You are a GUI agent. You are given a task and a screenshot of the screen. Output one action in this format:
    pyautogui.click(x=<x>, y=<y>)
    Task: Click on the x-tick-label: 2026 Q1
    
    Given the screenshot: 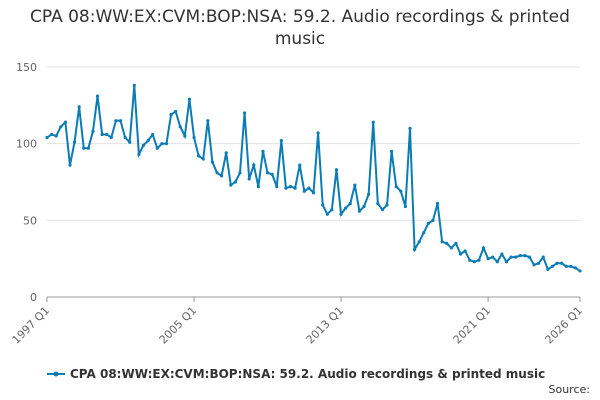 What is the action you would take?
    pyautogui.click(x=564, y=325)
    